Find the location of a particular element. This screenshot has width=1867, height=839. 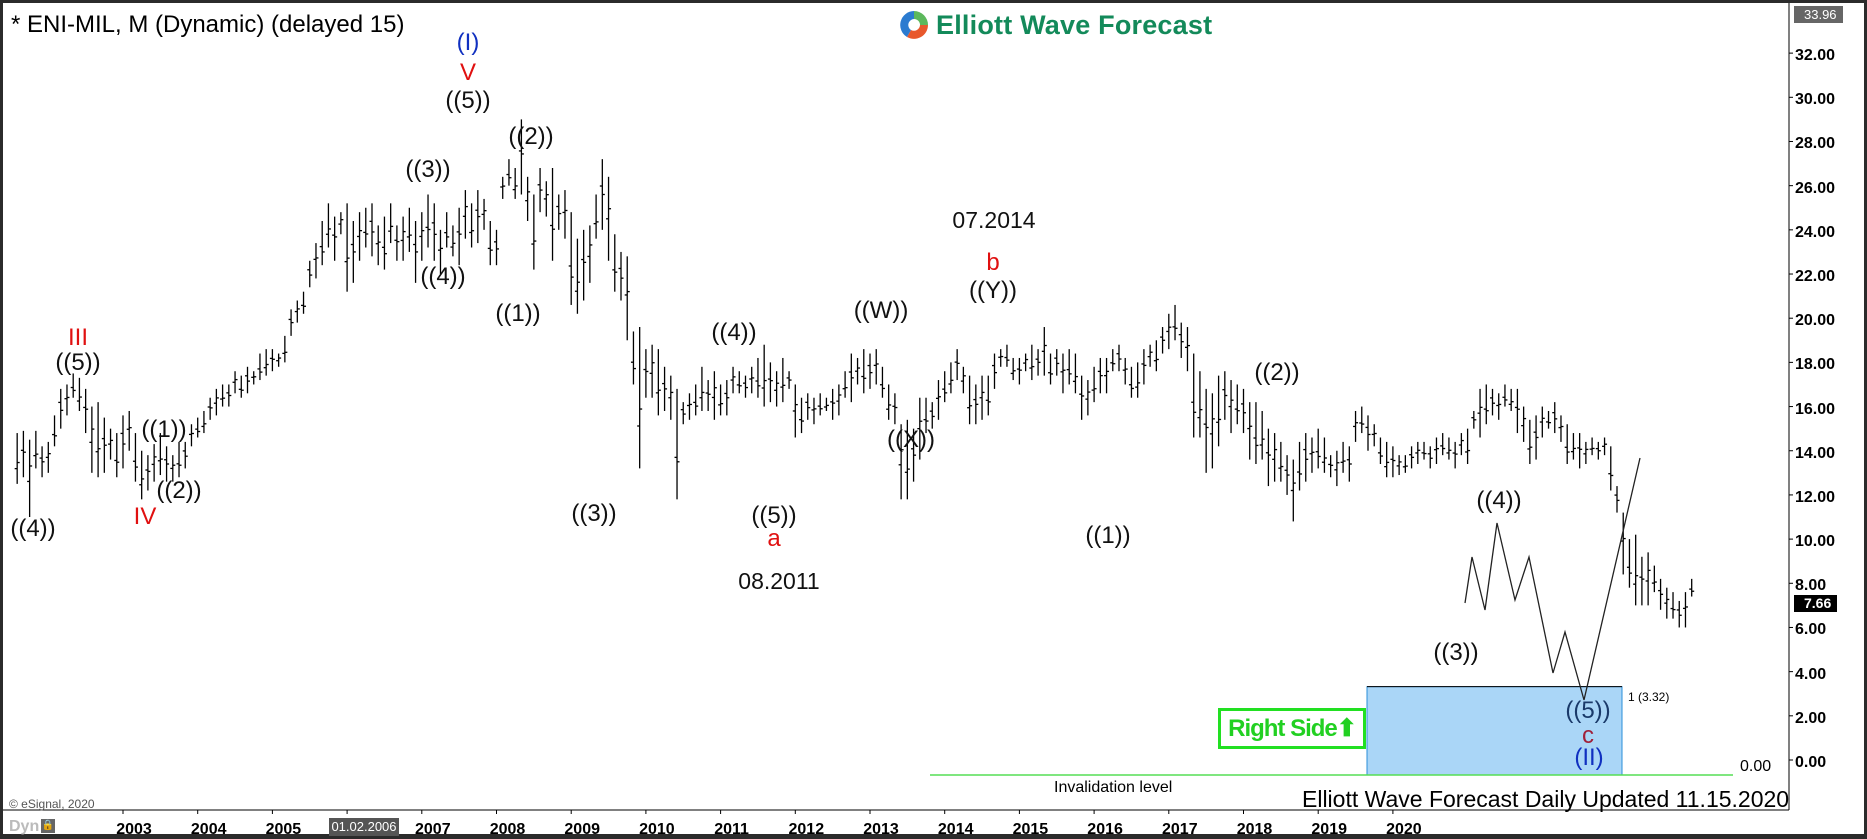

y-tick-label: 8.00 is located at coordinates (1811, 586).